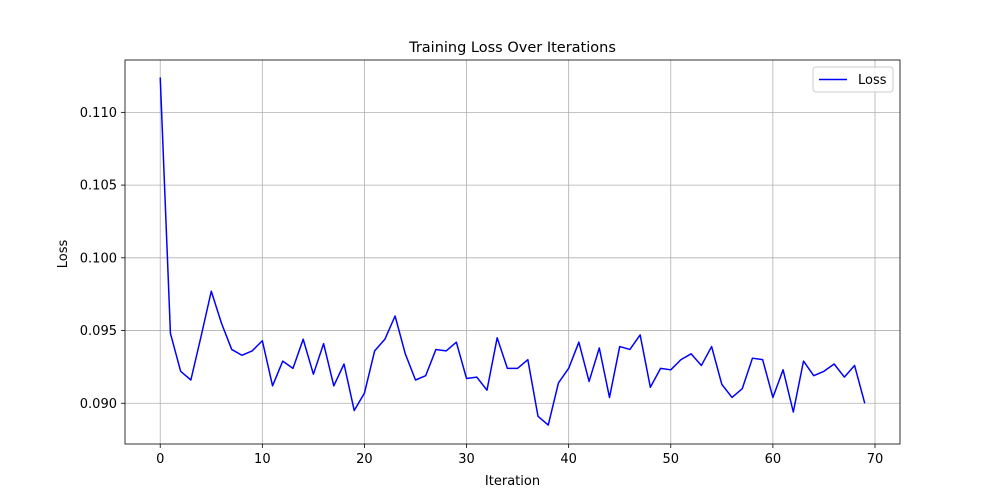 The image size is (1000, 500). I want to click on legend: Loss, so click(853, 79).